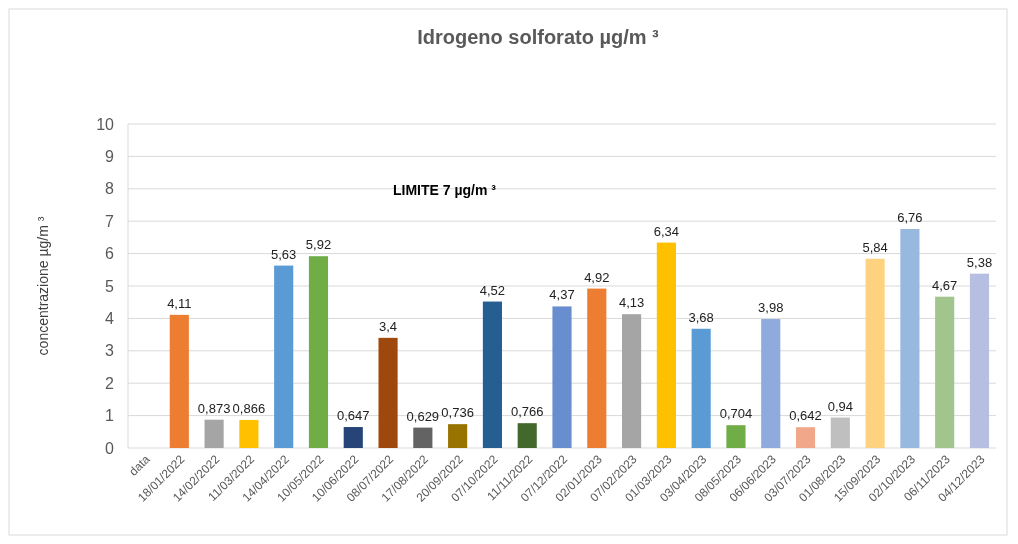 This screenshot has height=544, width=1018. I want to click on y-tick-label: 0, so click(110, 448).